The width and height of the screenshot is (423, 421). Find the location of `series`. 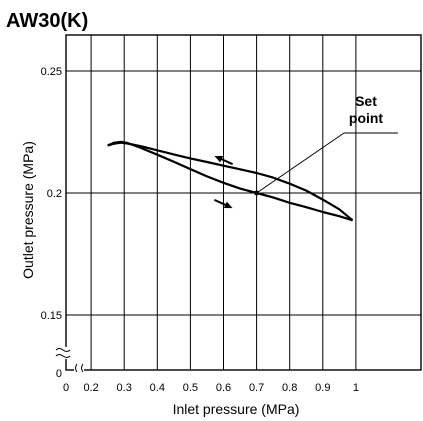

series is located at coordinates (230, 181).